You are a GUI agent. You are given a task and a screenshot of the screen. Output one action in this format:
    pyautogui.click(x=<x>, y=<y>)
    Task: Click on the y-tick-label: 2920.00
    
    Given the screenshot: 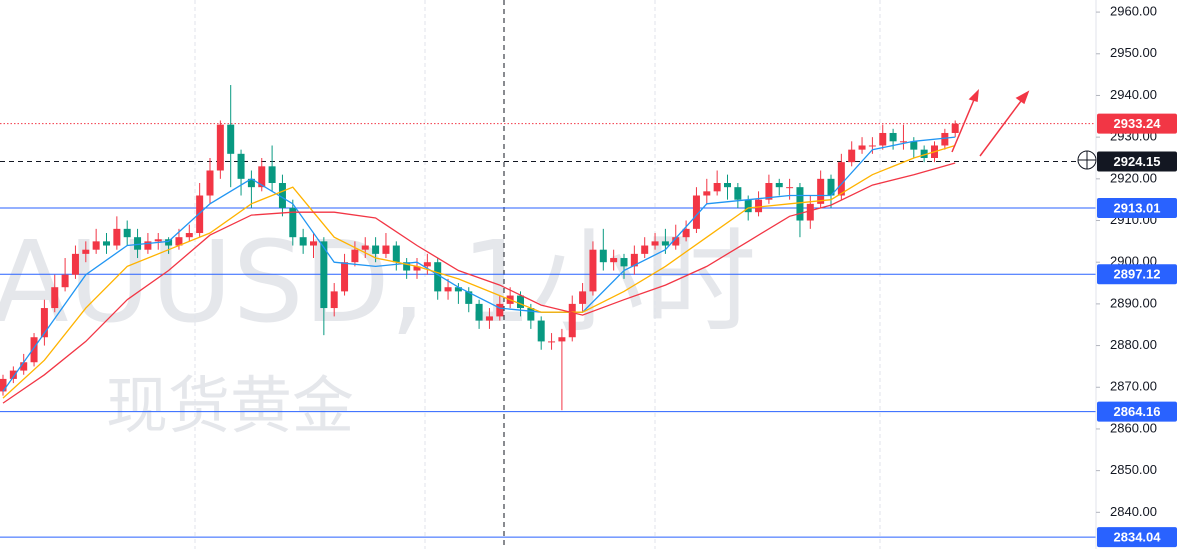 What is the action you would take?
    pyautogui.click(x=1133, y=177)
    